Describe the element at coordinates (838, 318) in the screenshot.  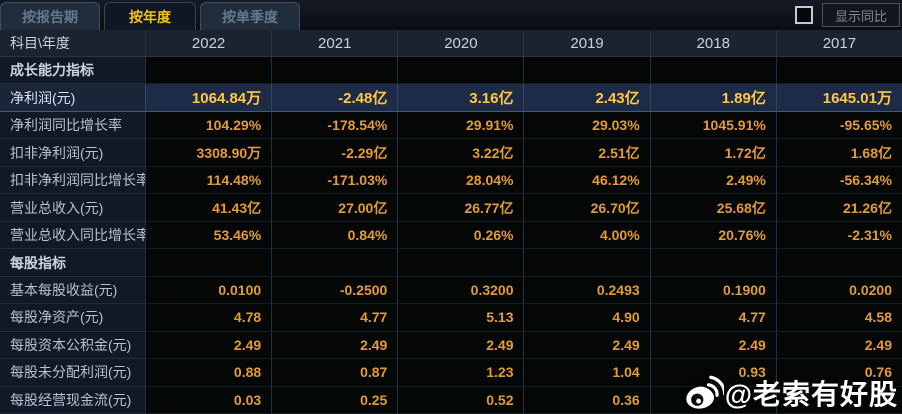
I see `value-cell: 4.58` at that location.